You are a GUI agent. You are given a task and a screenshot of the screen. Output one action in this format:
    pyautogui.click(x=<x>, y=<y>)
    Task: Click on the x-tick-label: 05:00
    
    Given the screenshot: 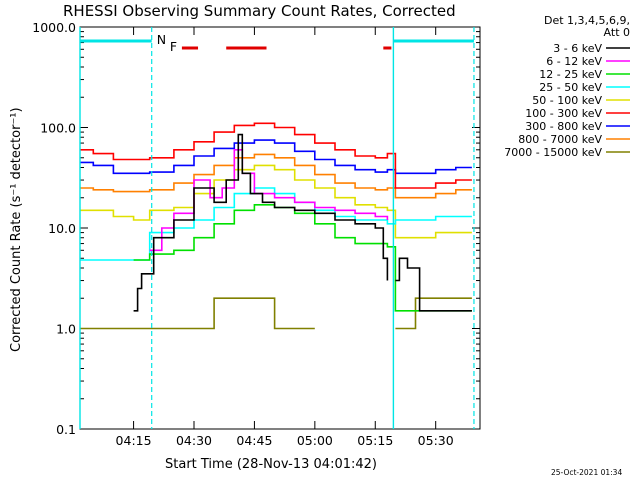 What is the action you would take?
    pyautogui.click(x=315, y=440)
    